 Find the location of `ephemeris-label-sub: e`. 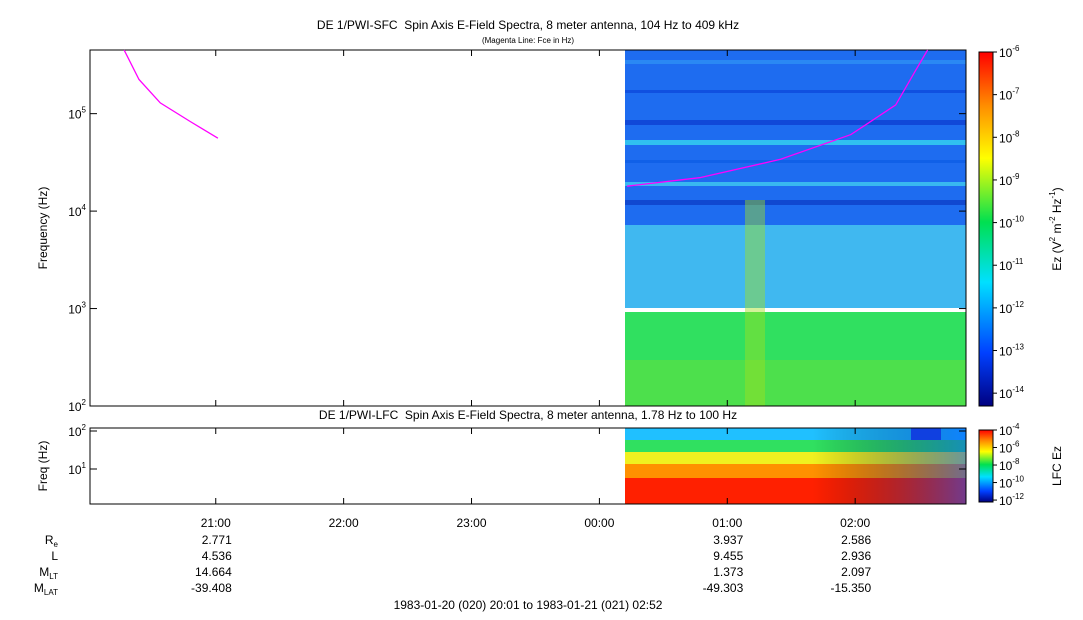

ephemeris-label-sub: e is located at coordinates (56, 544).